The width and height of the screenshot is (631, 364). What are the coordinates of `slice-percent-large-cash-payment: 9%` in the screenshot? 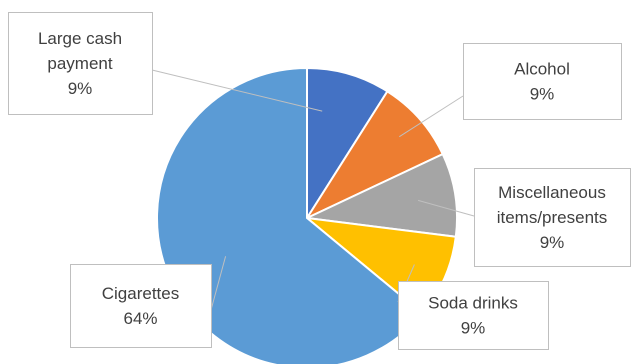 It's located at (80, 88).